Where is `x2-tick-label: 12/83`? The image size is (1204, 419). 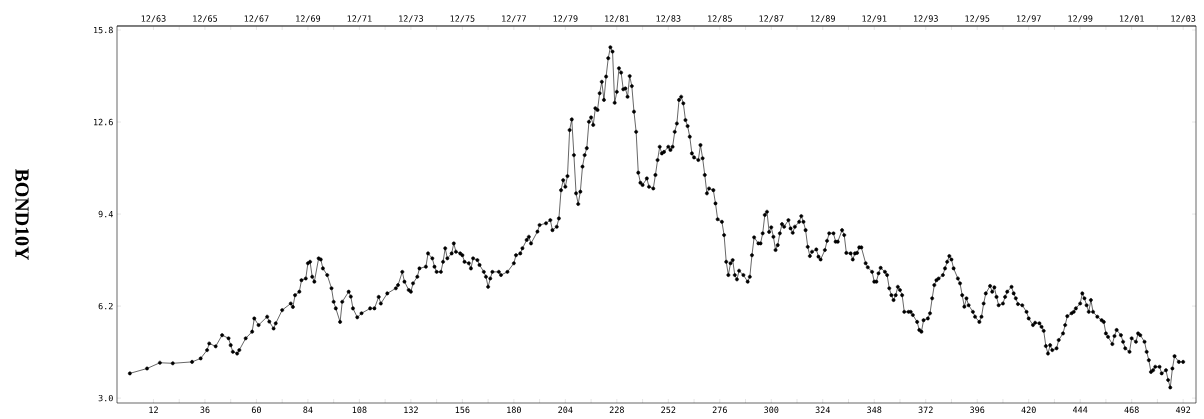 x2-tick-label: 12/83 is located at coordinates (668, 19).